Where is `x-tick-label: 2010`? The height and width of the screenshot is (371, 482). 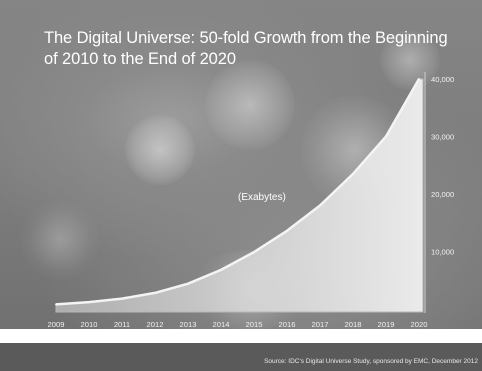
x-tick-label: 2010 is located at coordinates (89, 324).